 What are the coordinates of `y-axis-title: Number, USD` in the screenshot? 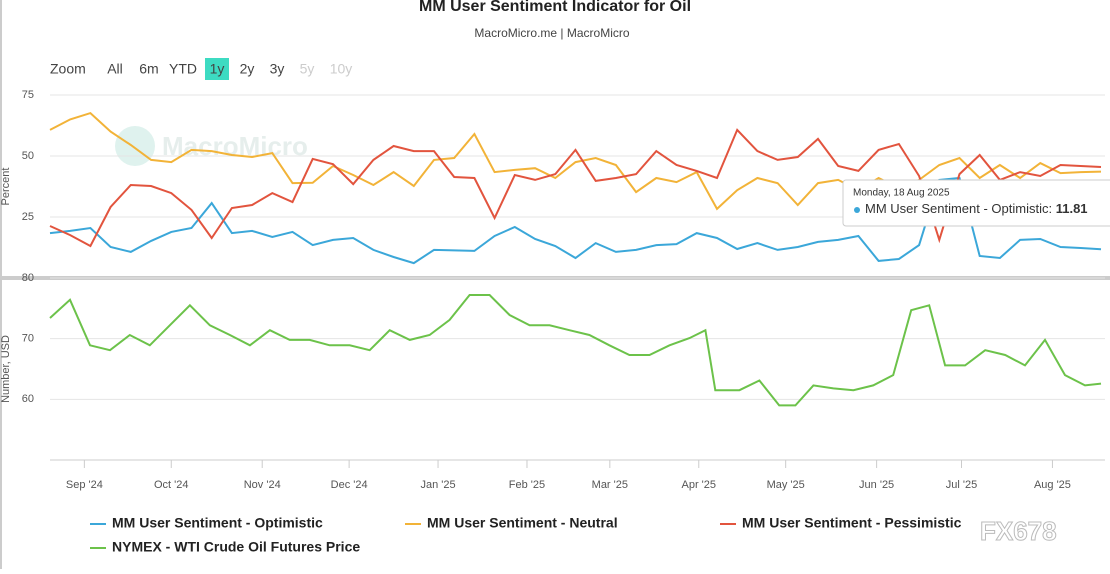 It's located at (6, 369).